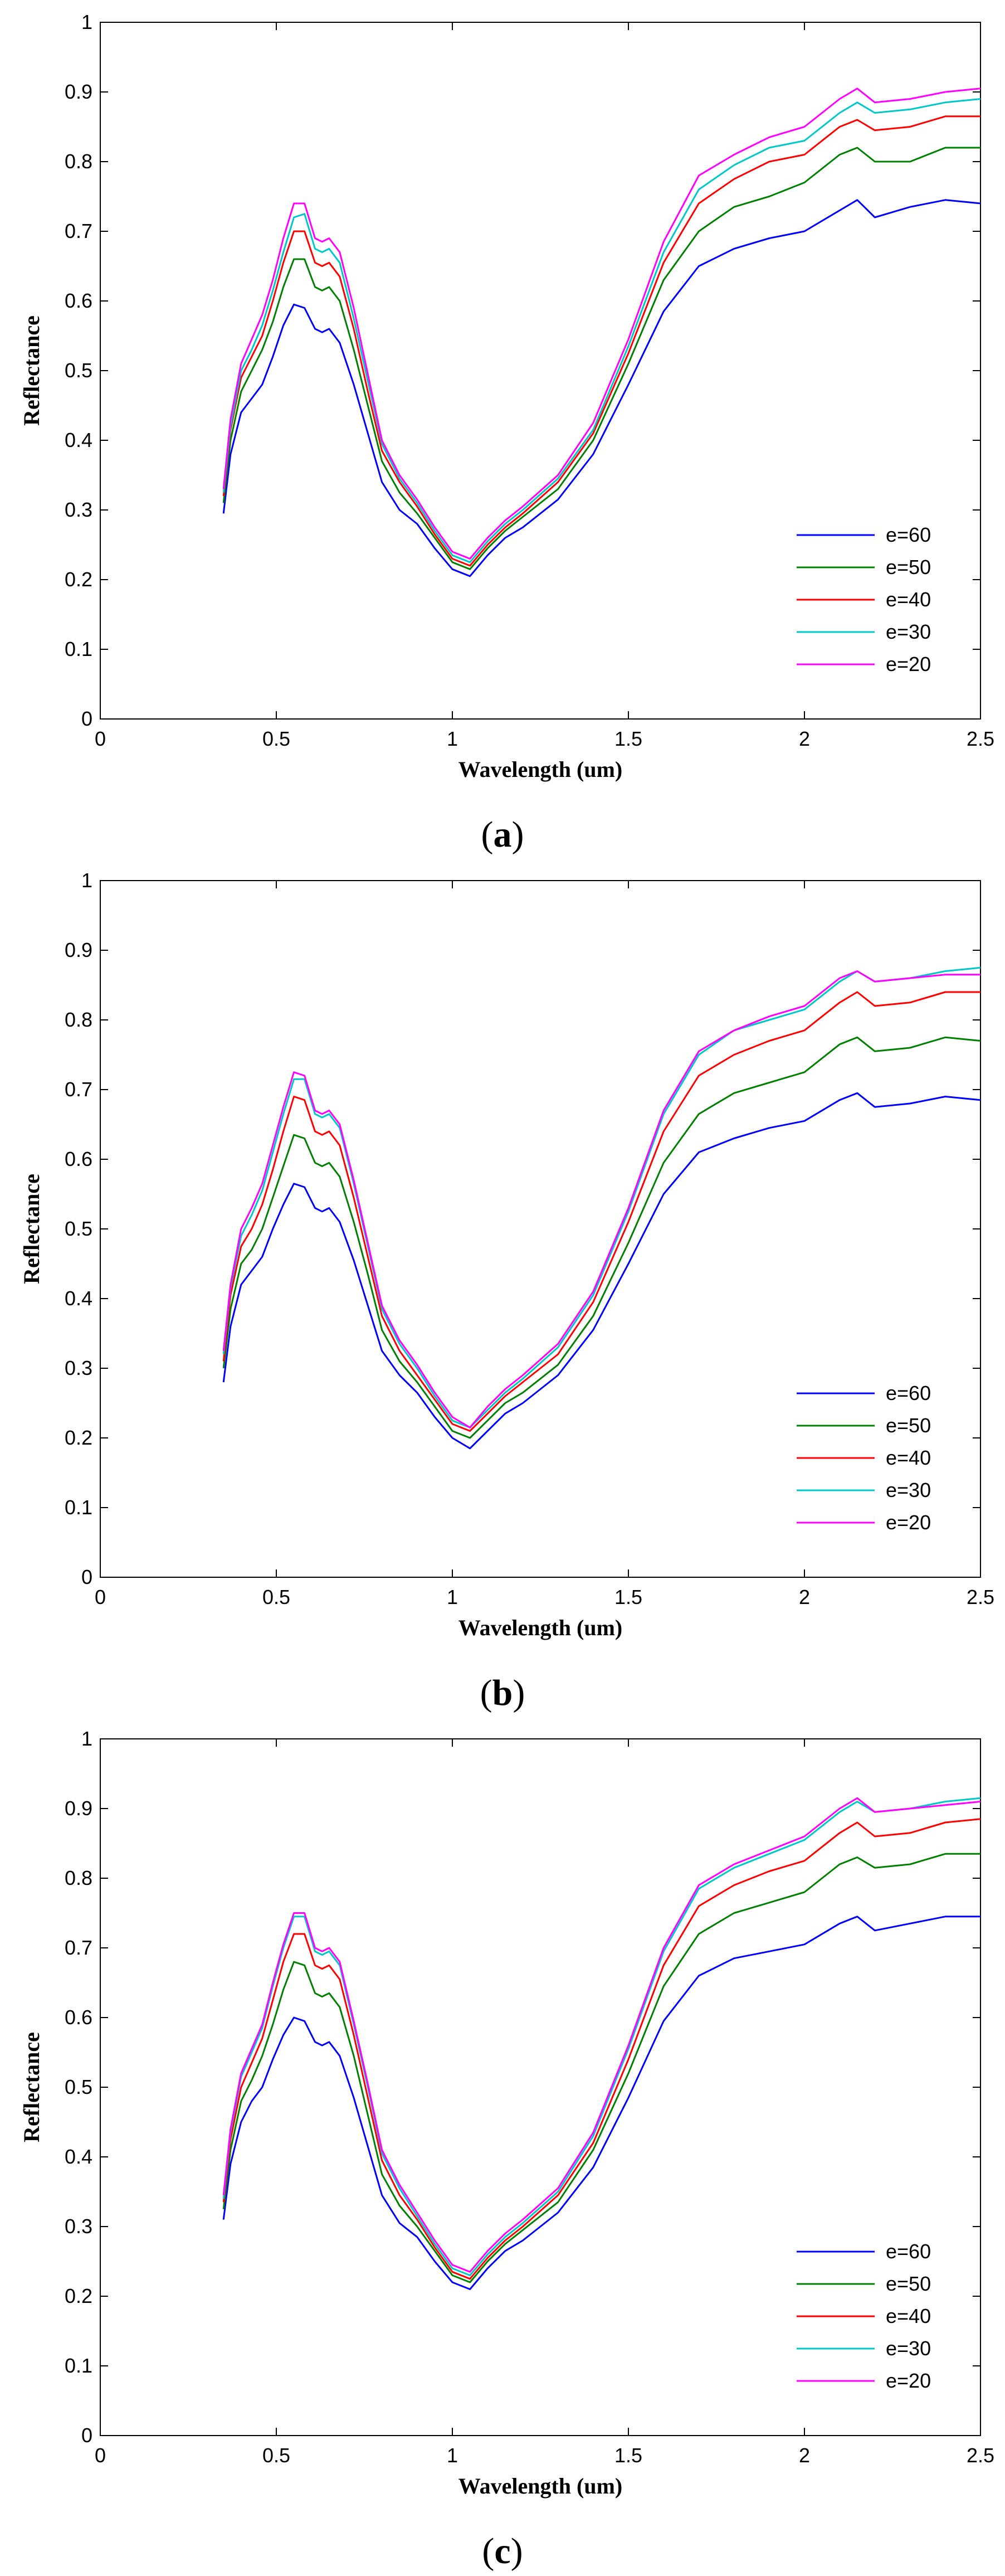  Describe the element at coordinates (502, 1693) in the screenshot. I see `caption-b: (b)` at that location.